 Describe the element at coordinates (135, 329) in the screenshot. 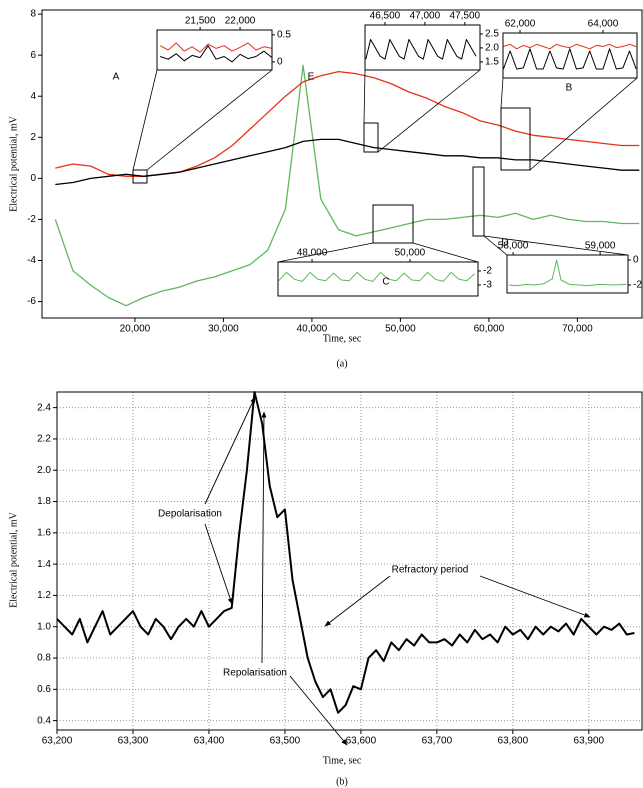

I see `x-tick-label: 20,000` at that location.